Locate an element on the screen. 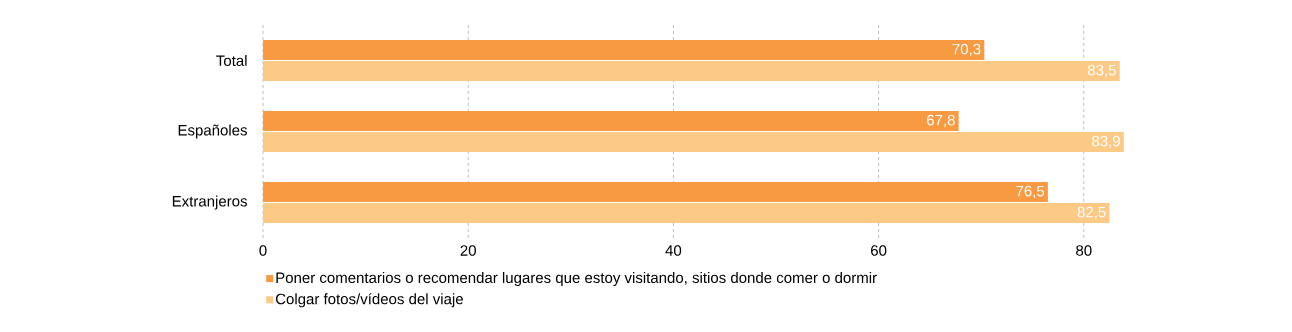  x-tick-label: 0 is located at coordinates (263, 250).